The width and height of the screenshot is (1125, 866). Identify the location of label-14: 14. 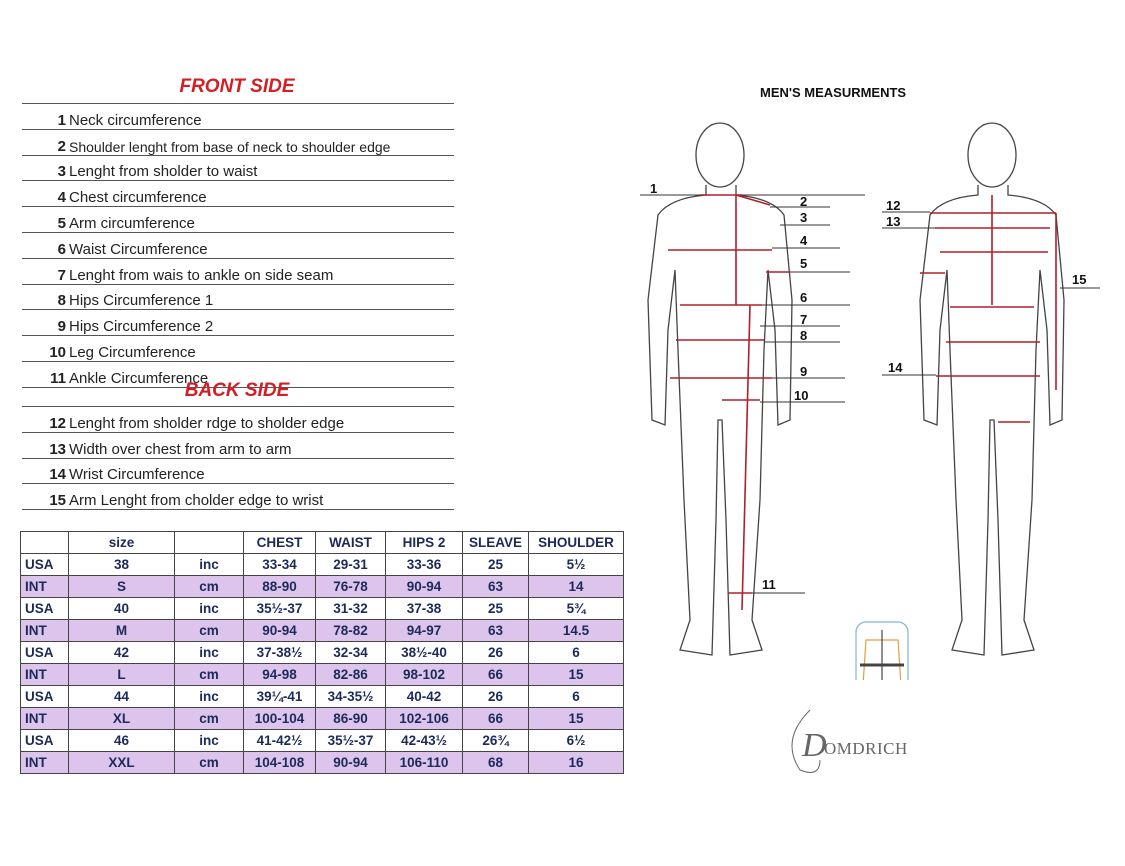
(895, 367).